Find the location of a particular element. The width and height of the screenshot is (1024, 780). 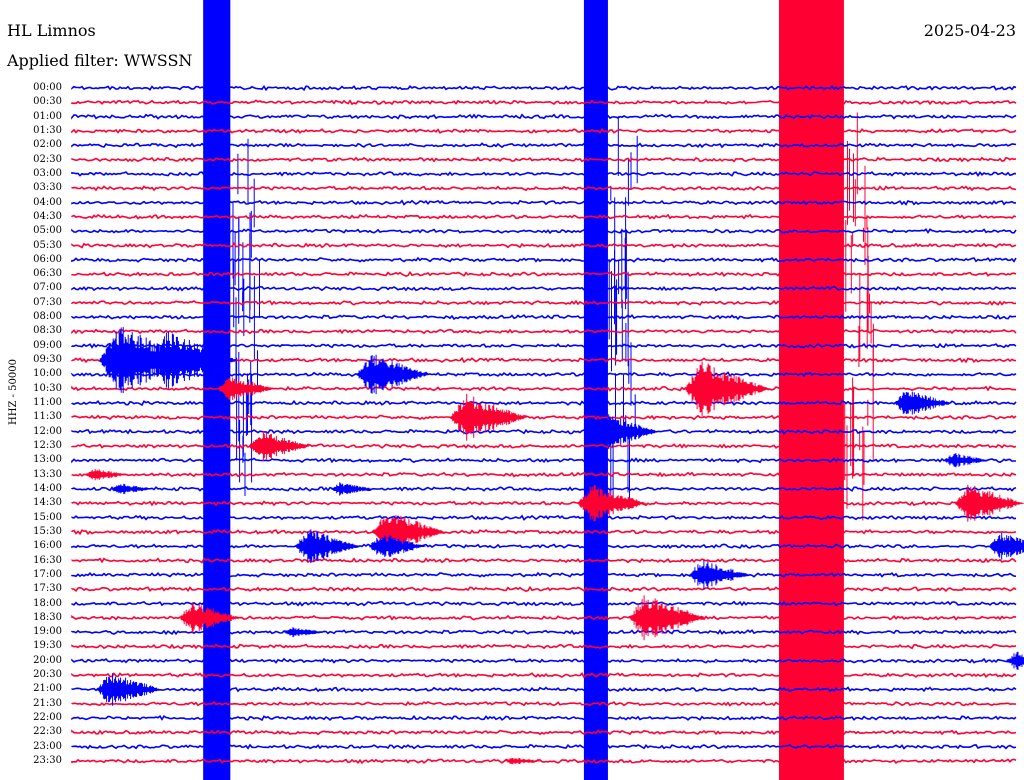

tick-label: 16:00 is located at coordinates (47, 546).